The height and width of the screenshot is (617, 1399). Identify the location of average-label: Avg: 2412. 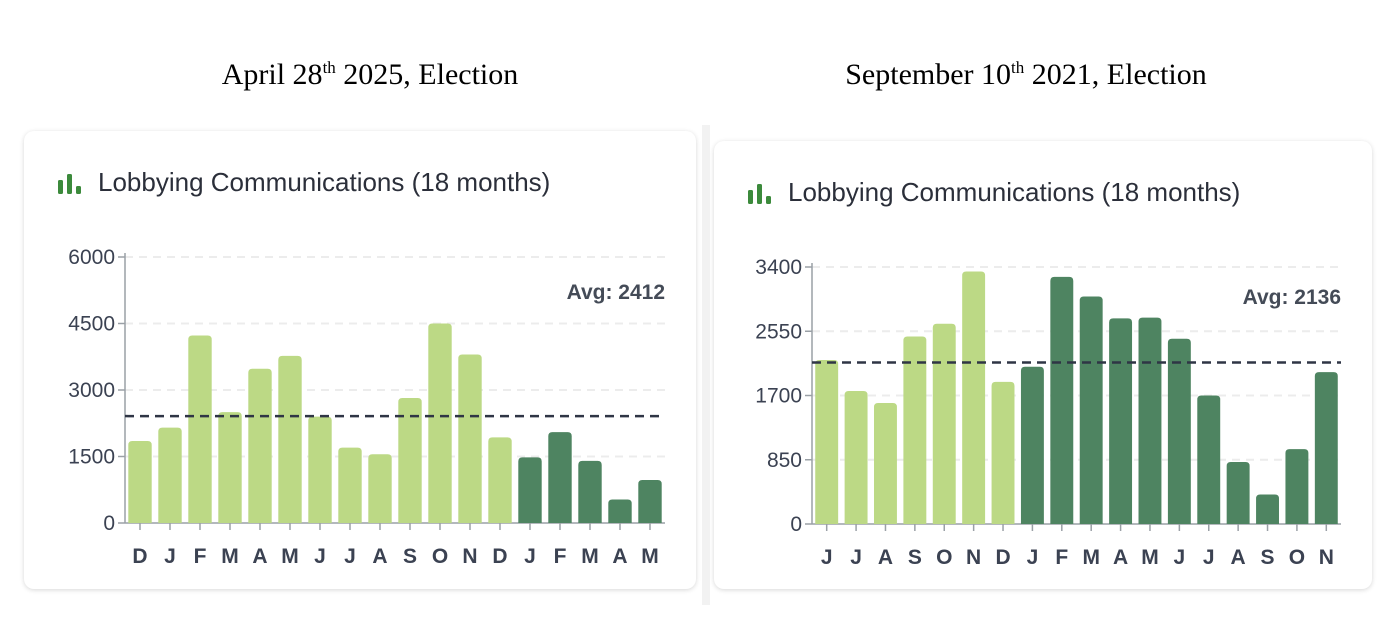
(616, 292).